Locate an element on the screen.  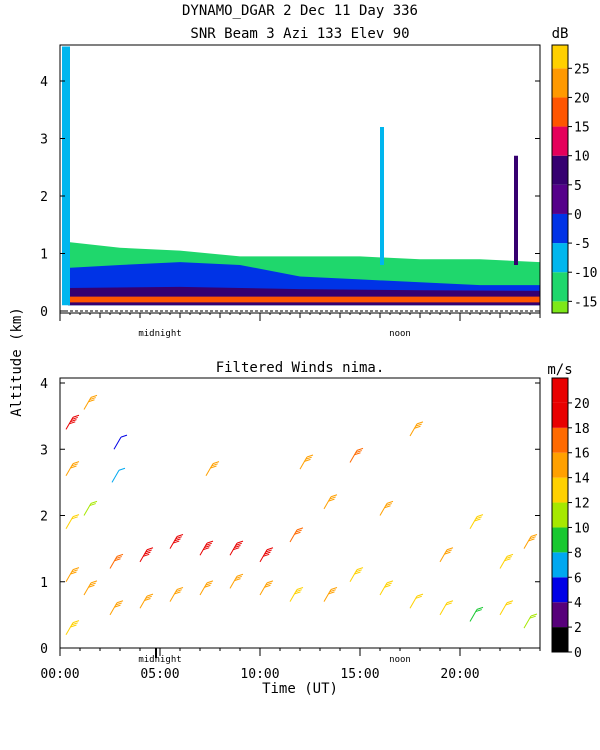
snr-colorbar: -15 -10 -5 0 5 10 15 20 25 is located at coordinates (574, 179).